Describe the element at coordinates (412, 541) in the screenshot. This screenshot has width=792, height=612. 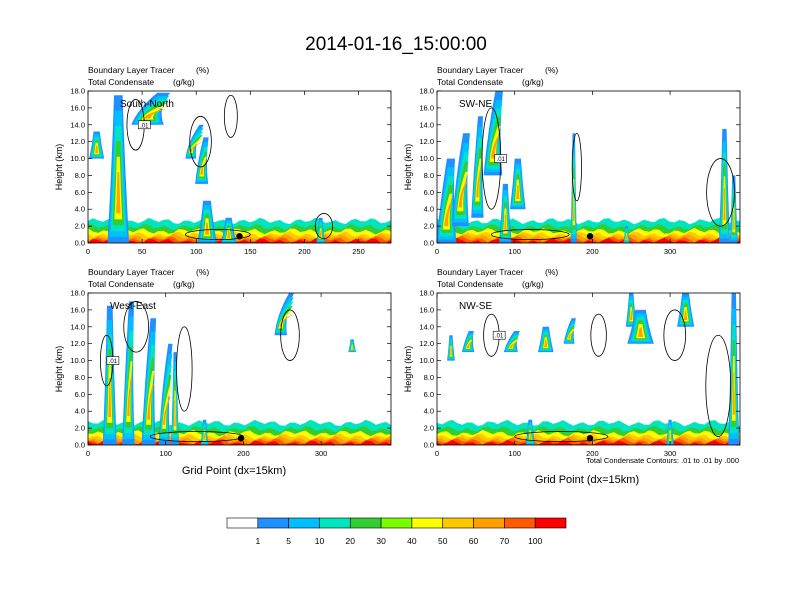
I see `colorbar-label: 40` at that location.